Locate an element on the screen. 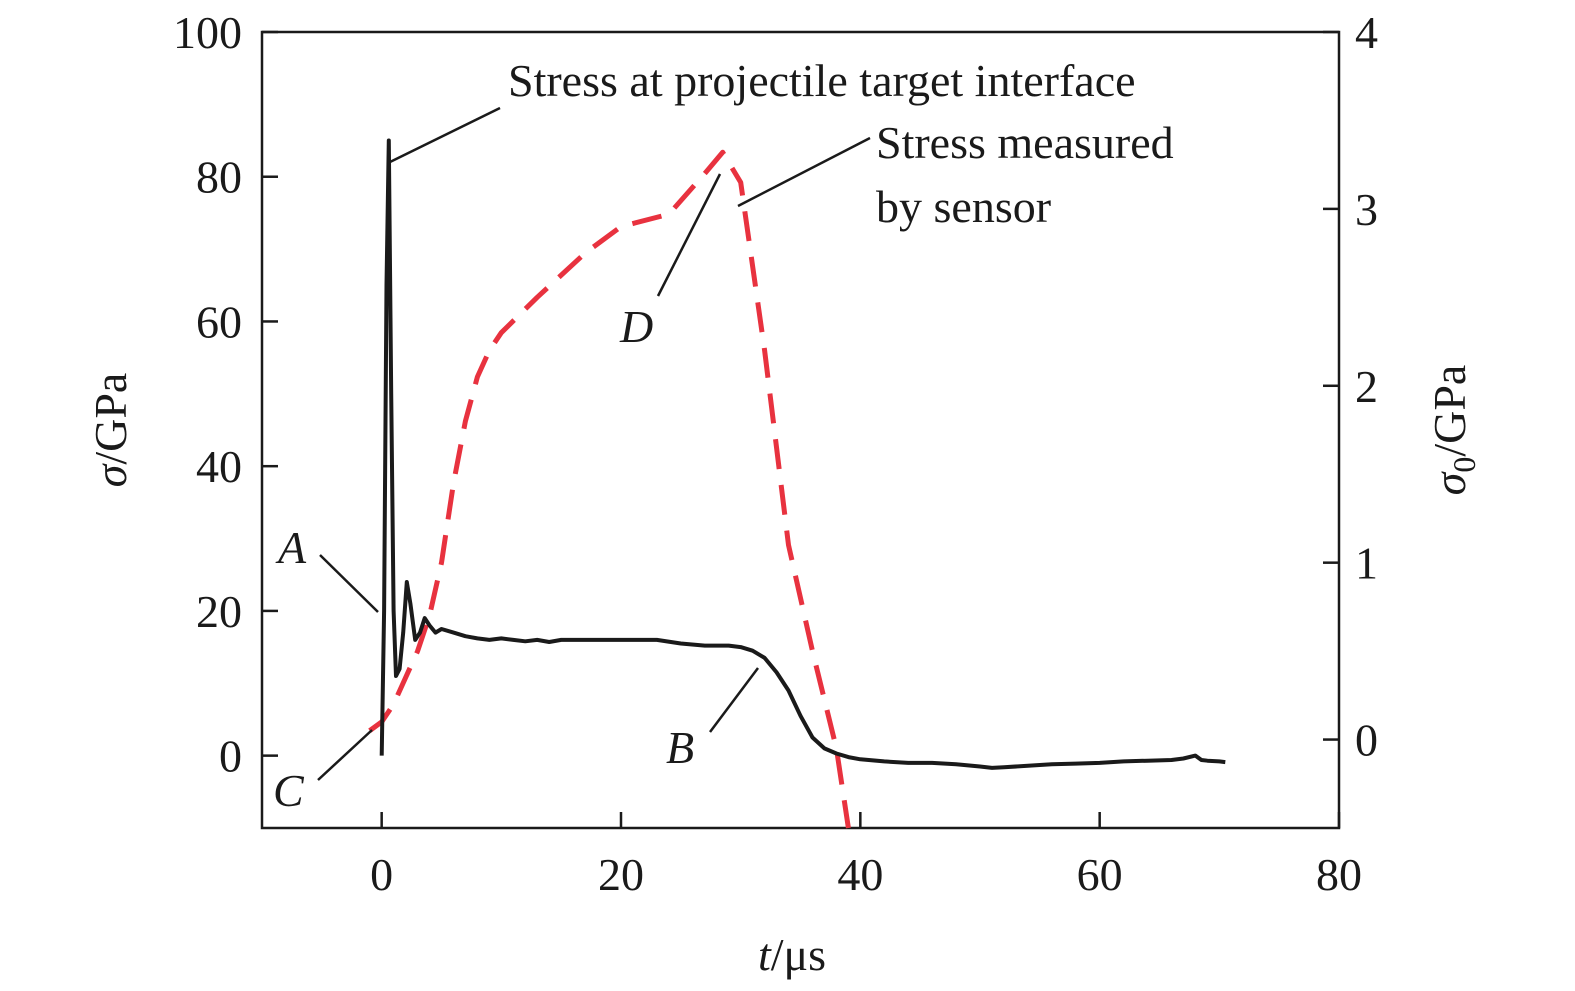 The image size is (1575, 991). leader-d is located at coordinates (689, 235).